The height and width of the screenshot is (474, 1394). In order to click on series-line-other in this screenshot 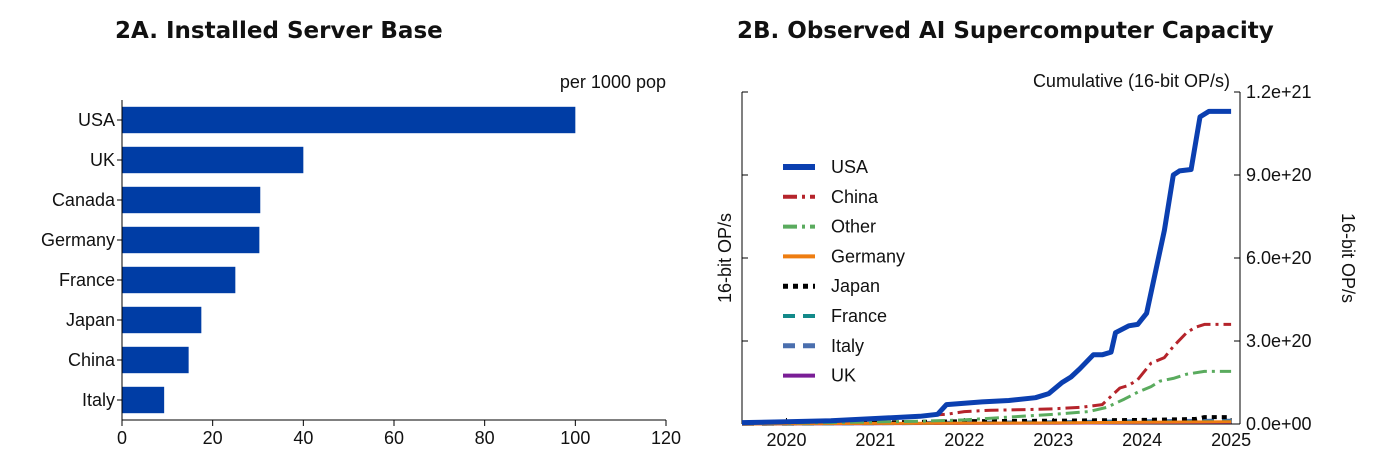, I will do `click(986, 397)`.